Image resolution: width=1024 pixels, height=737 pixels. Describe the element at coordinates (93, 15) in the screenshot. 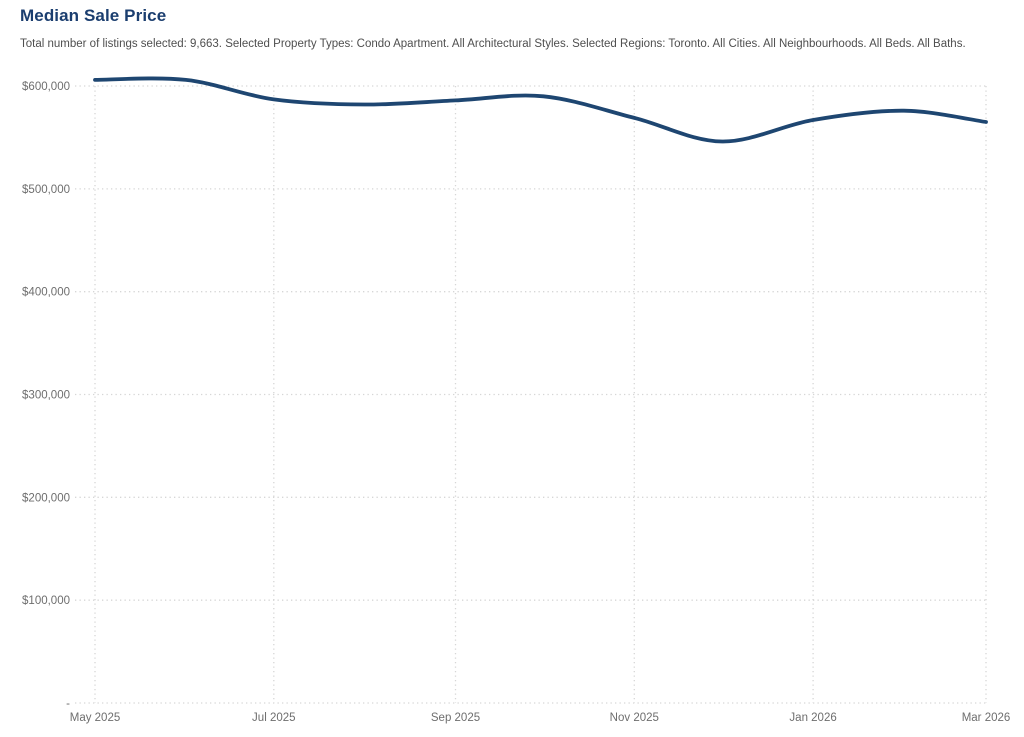

I see `chart-title: Median Sale Price` at that location.